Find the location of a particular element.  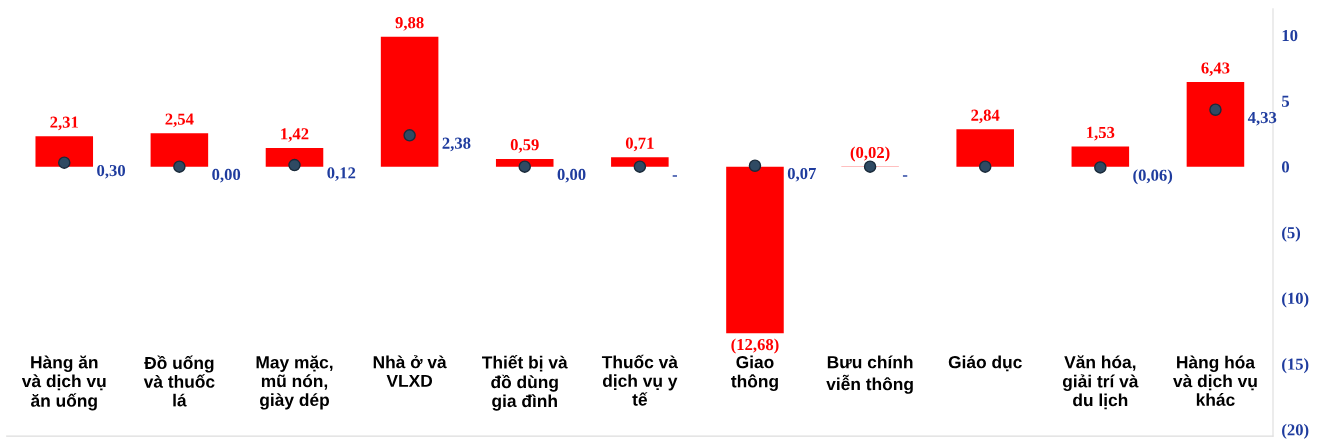

data-label: 4,33 is located at coordinates (1262, 118).